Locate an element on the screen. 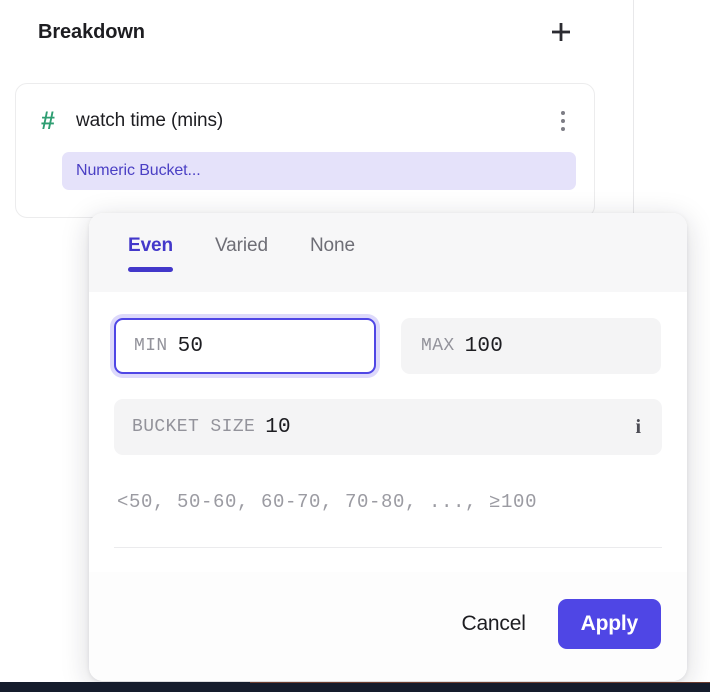 The image size is (710, 692). breakdown-header: Breakdown is located at coordinates (300, 32).